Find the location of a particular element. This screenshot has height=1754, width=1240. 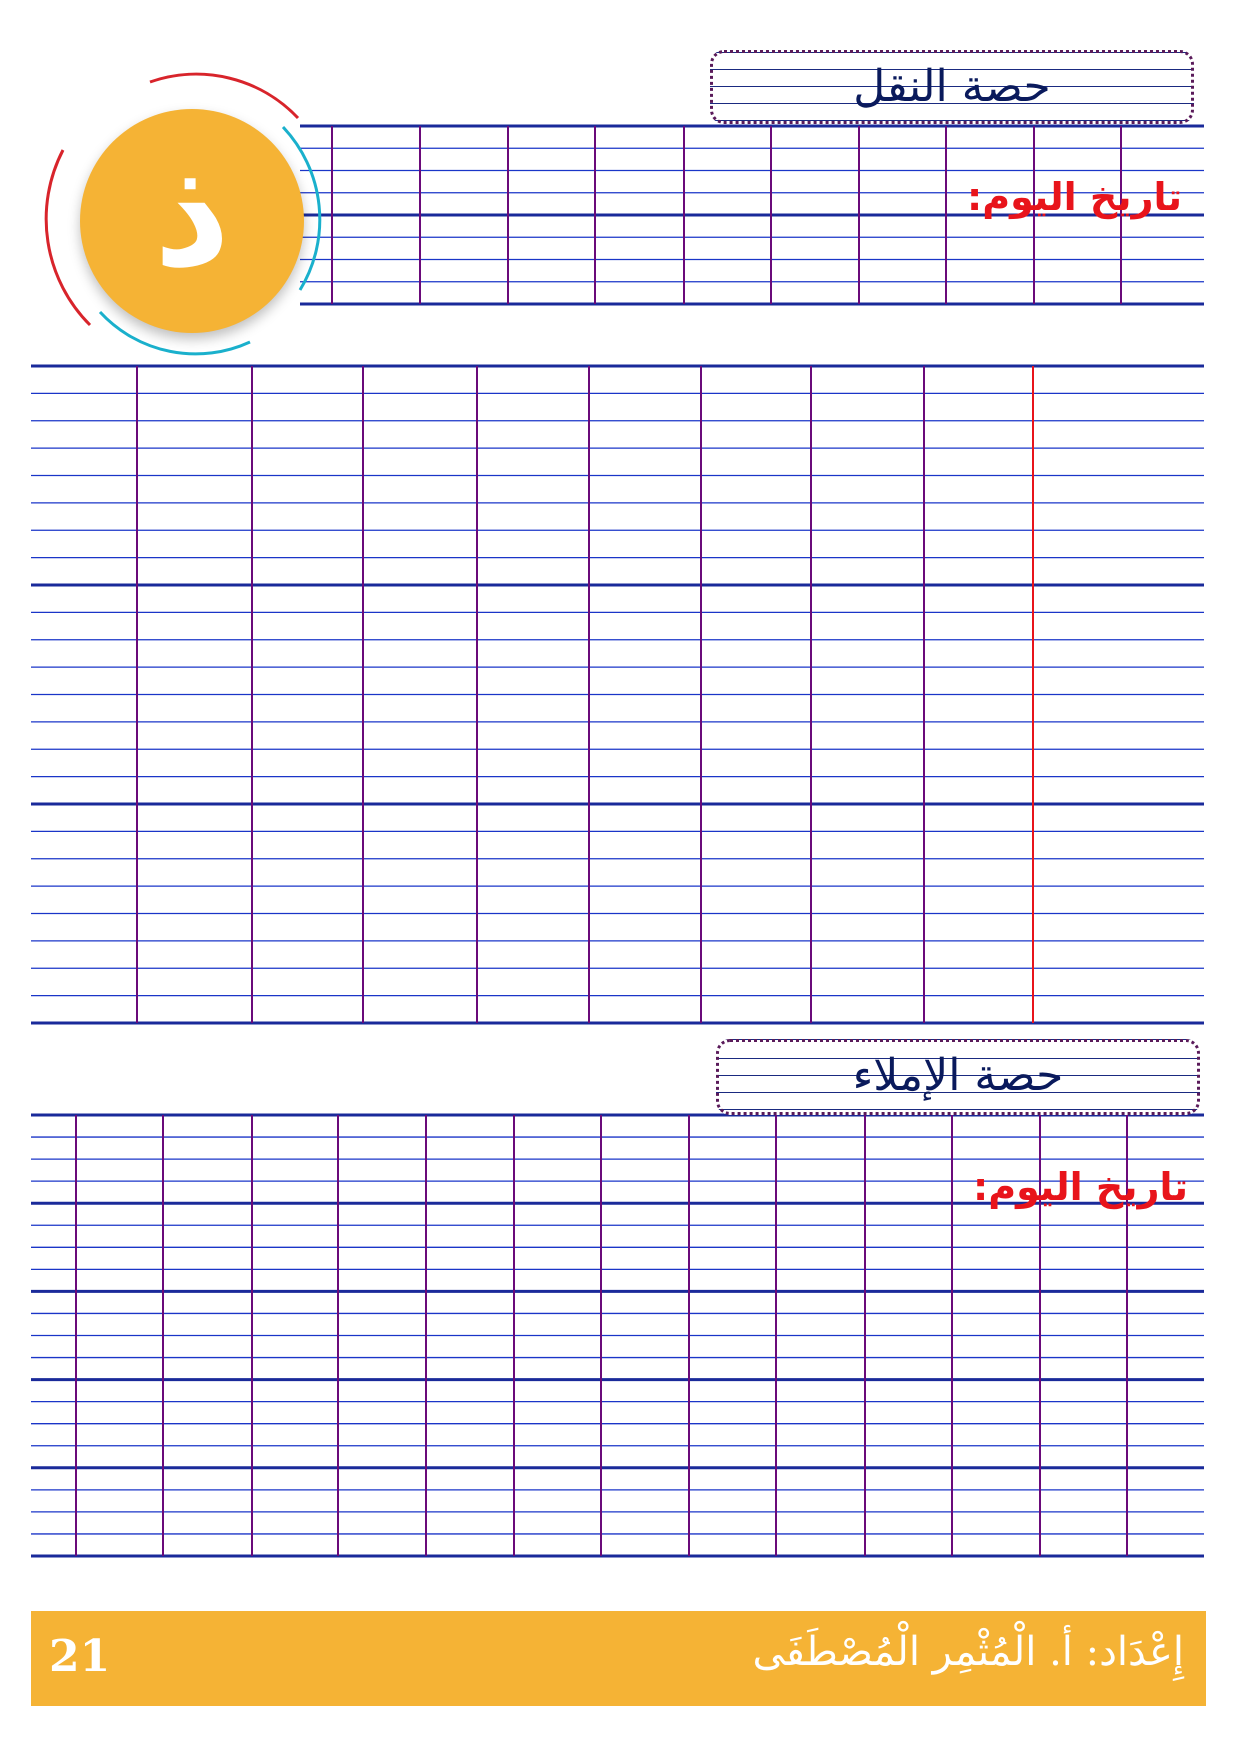

dictation-title-box: حصة الإملاء is located at coordinates (958, 1077).